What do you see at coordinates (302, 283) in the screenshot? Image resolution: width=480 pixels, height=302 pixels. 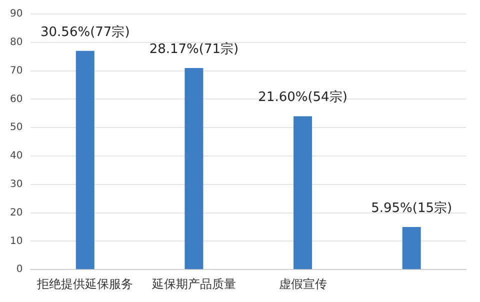 I see `x-tick-label: 虚假宣传` at bounding box center [302, 283].